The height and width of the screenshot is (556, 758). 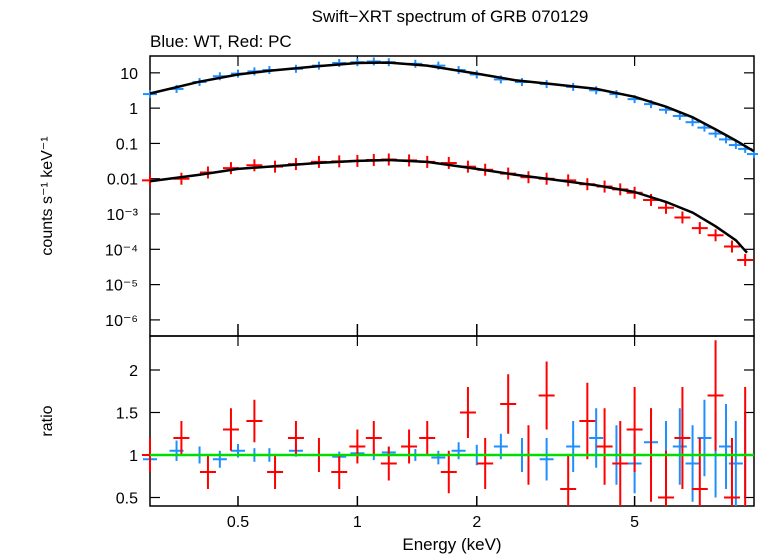 I want to click on spectrum-y-tick-label: 1, so click(x=133, y=109).